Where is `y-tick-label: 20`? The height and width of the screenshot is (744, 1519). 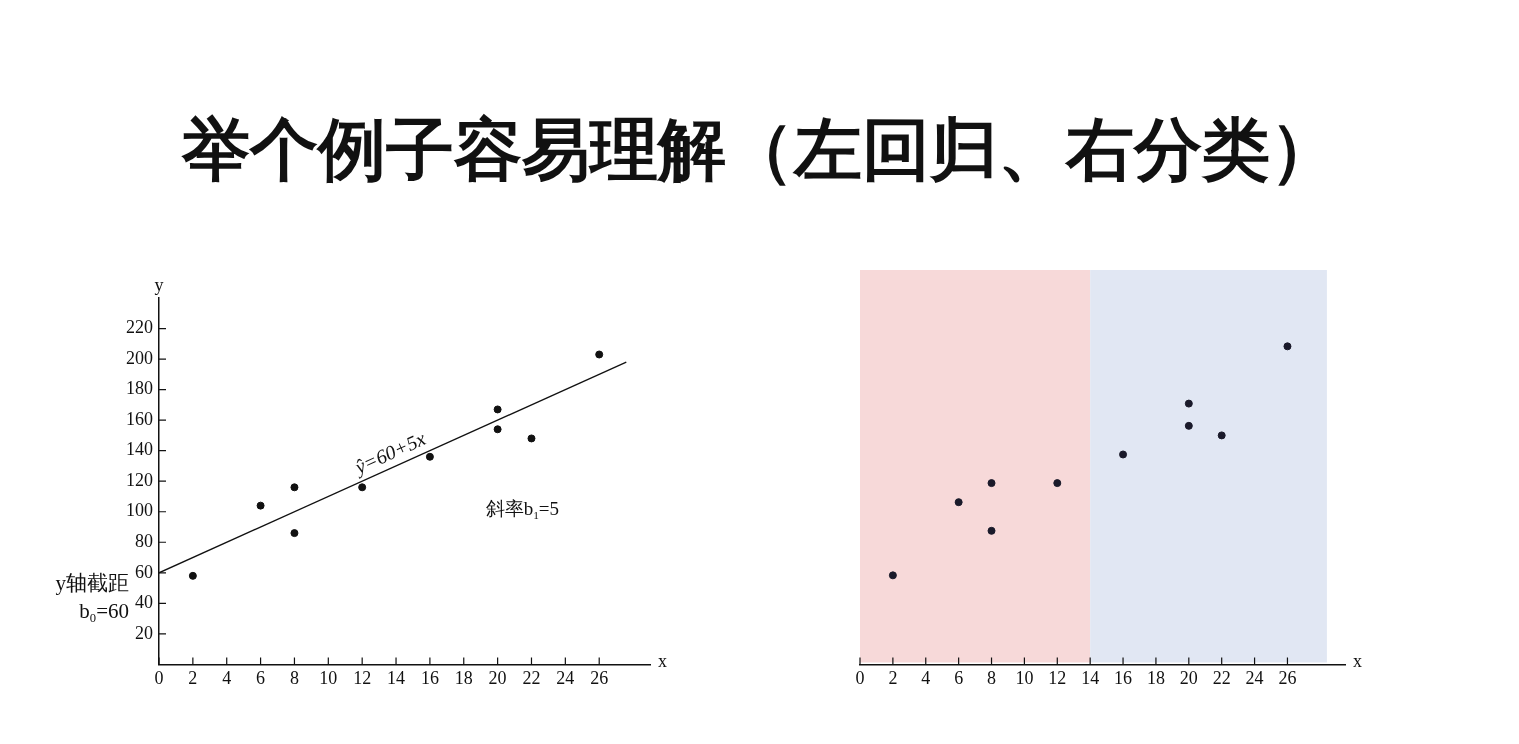 y-tick-label: 20 is located at coordinates (144, 632).